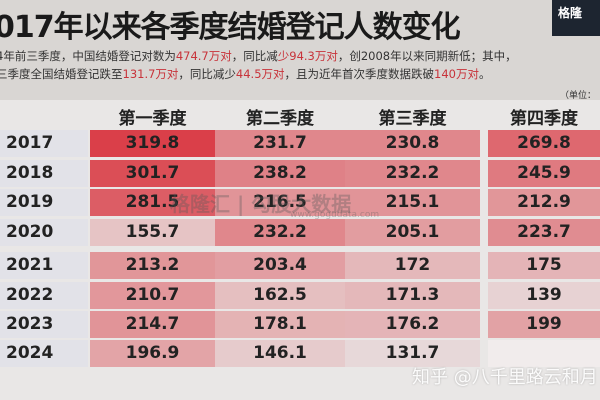  Describe the element at coordinates (44, 265) in the screenshot. I see `row-year: 2021` at that location.